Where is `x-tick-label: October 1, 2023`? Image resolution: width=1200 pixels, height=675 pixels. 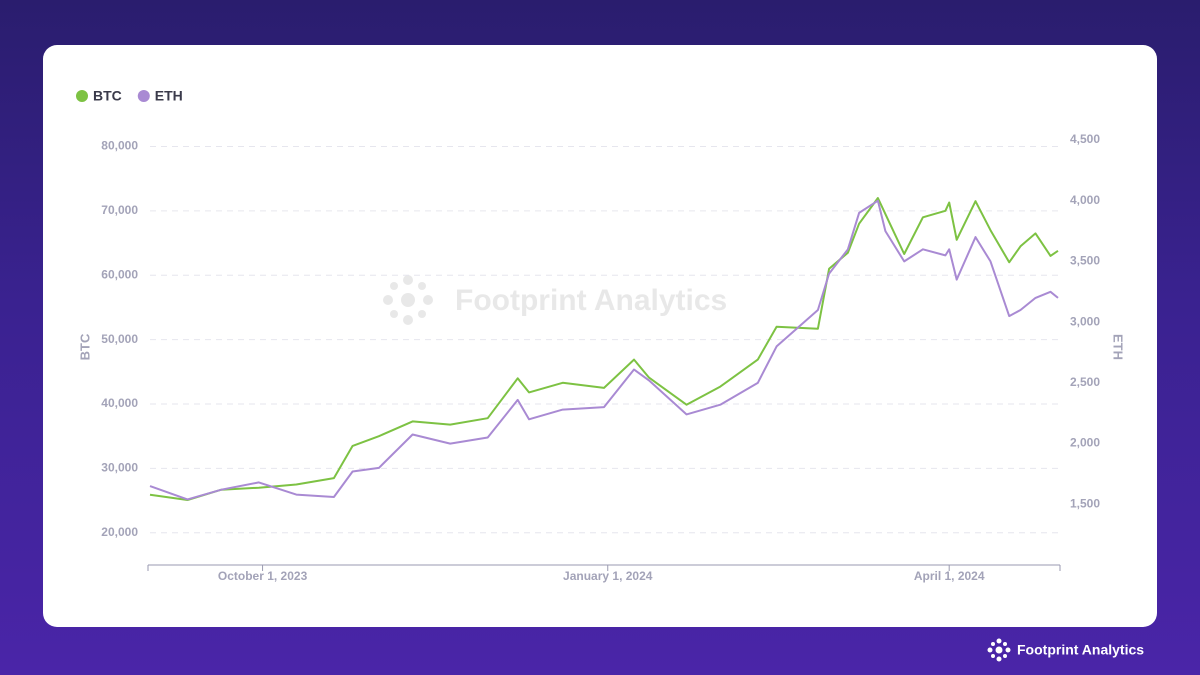 x-tick-label: October 1, 2023 is located at coordinates (263, 576).